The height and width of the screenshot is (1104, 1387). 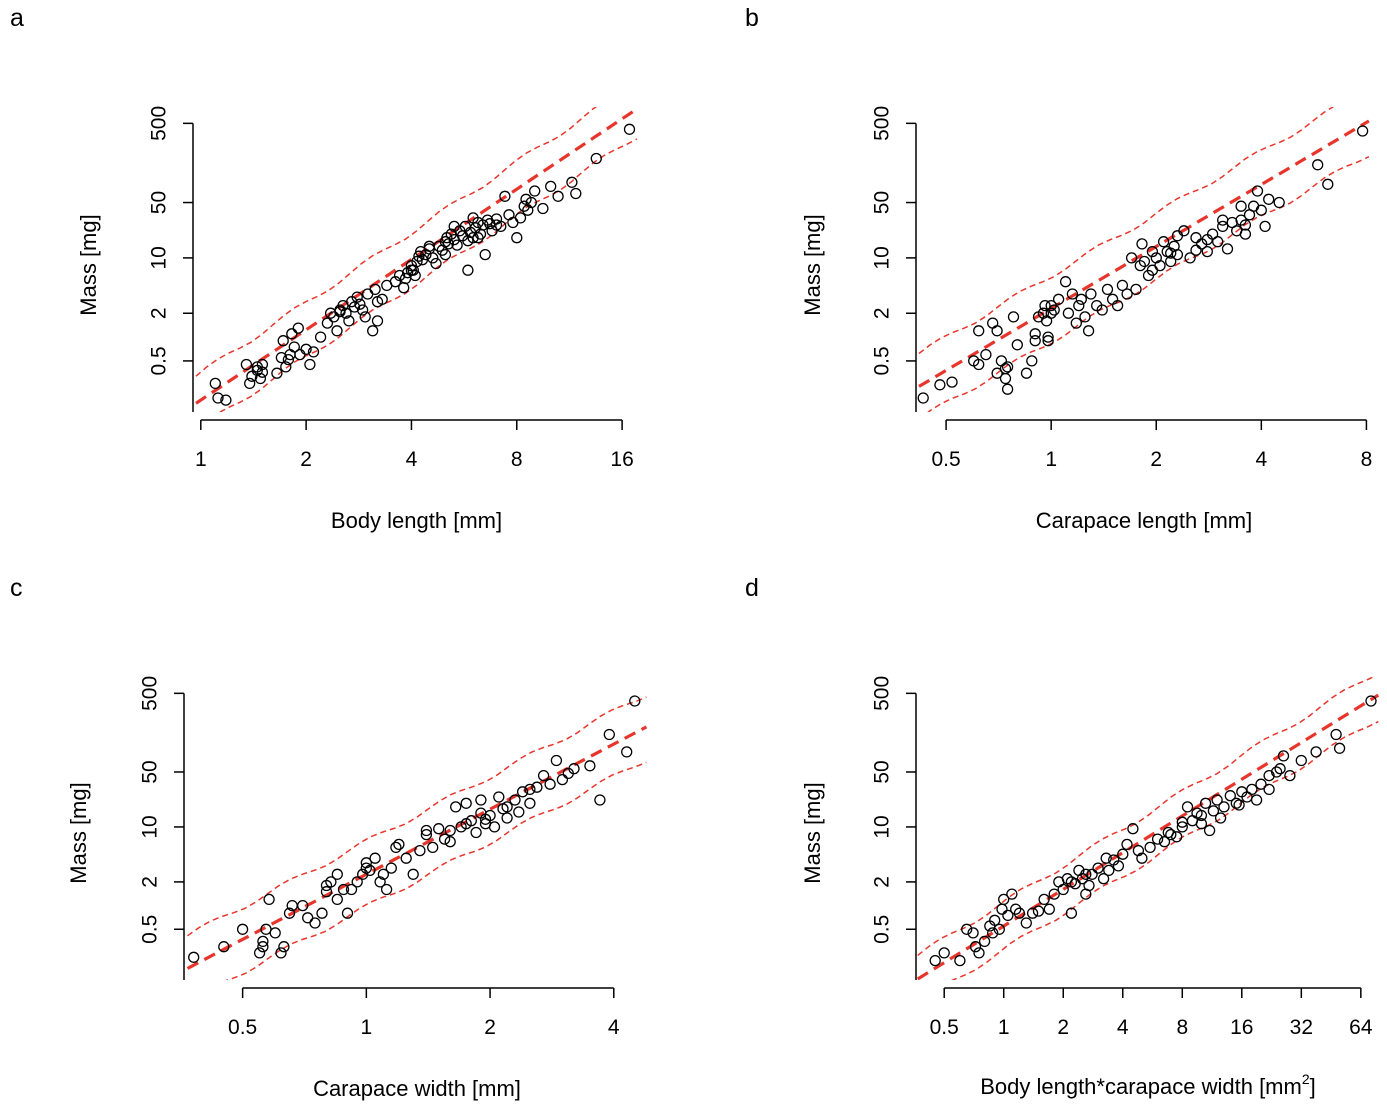 I want to click on x-tick-label: 64, so click(x=1361, y=1027).